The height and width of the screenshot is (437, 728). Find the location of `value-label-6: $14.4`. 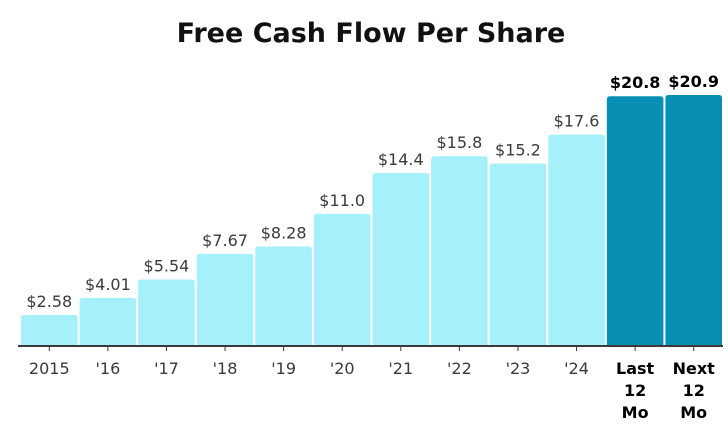

value-label-6: $14.4 is located at coordinates (401, 159).